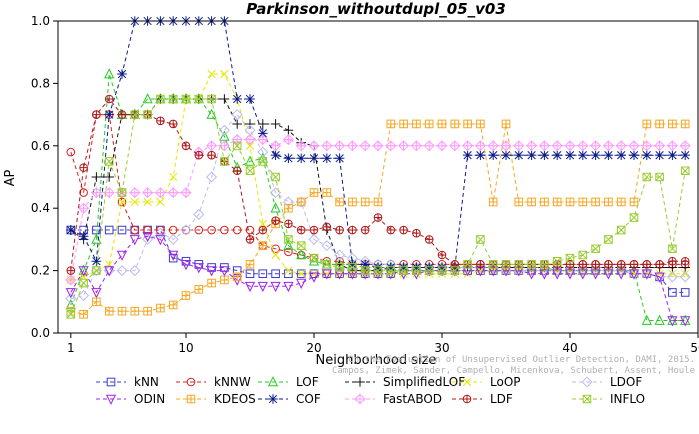 The width and height of the screenshot is (699, 434). I want to click on legend-label: COF, so click(308, 399).